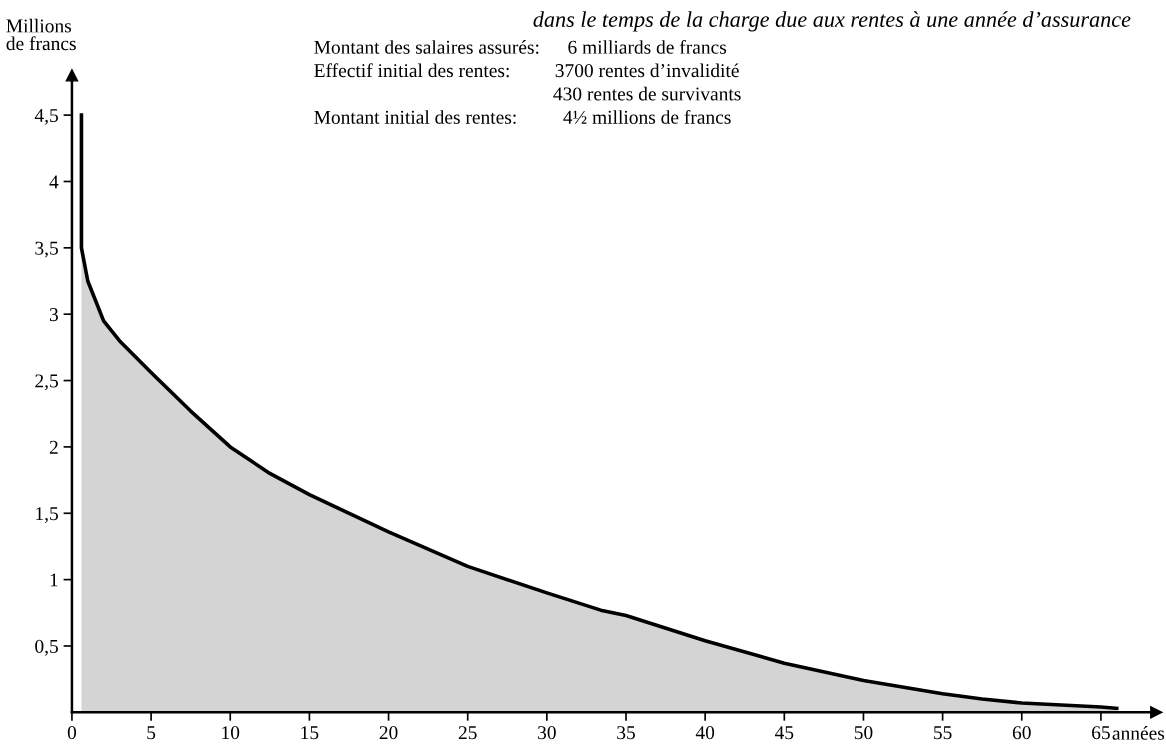  I want to click on annotation: 4½ millions de francs, so click(647, 116).